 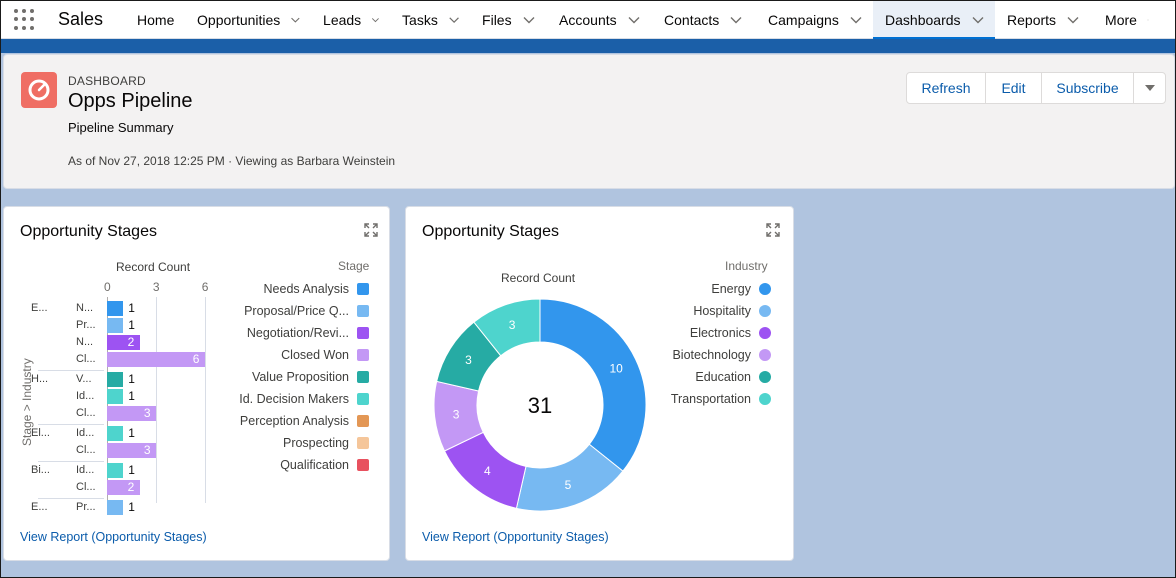 I want to click on nav-item-files: Files, so click(x=508, y=20).